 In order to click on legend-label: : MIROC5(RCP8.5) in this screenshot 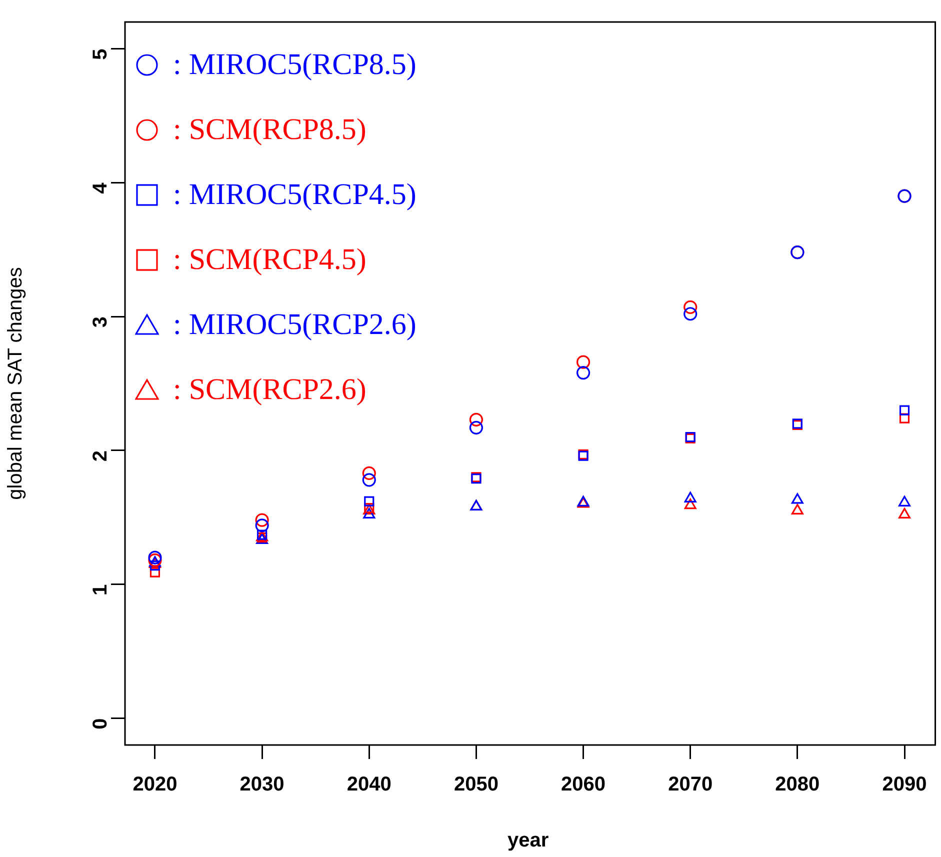, I will do `click(294, 65)`.